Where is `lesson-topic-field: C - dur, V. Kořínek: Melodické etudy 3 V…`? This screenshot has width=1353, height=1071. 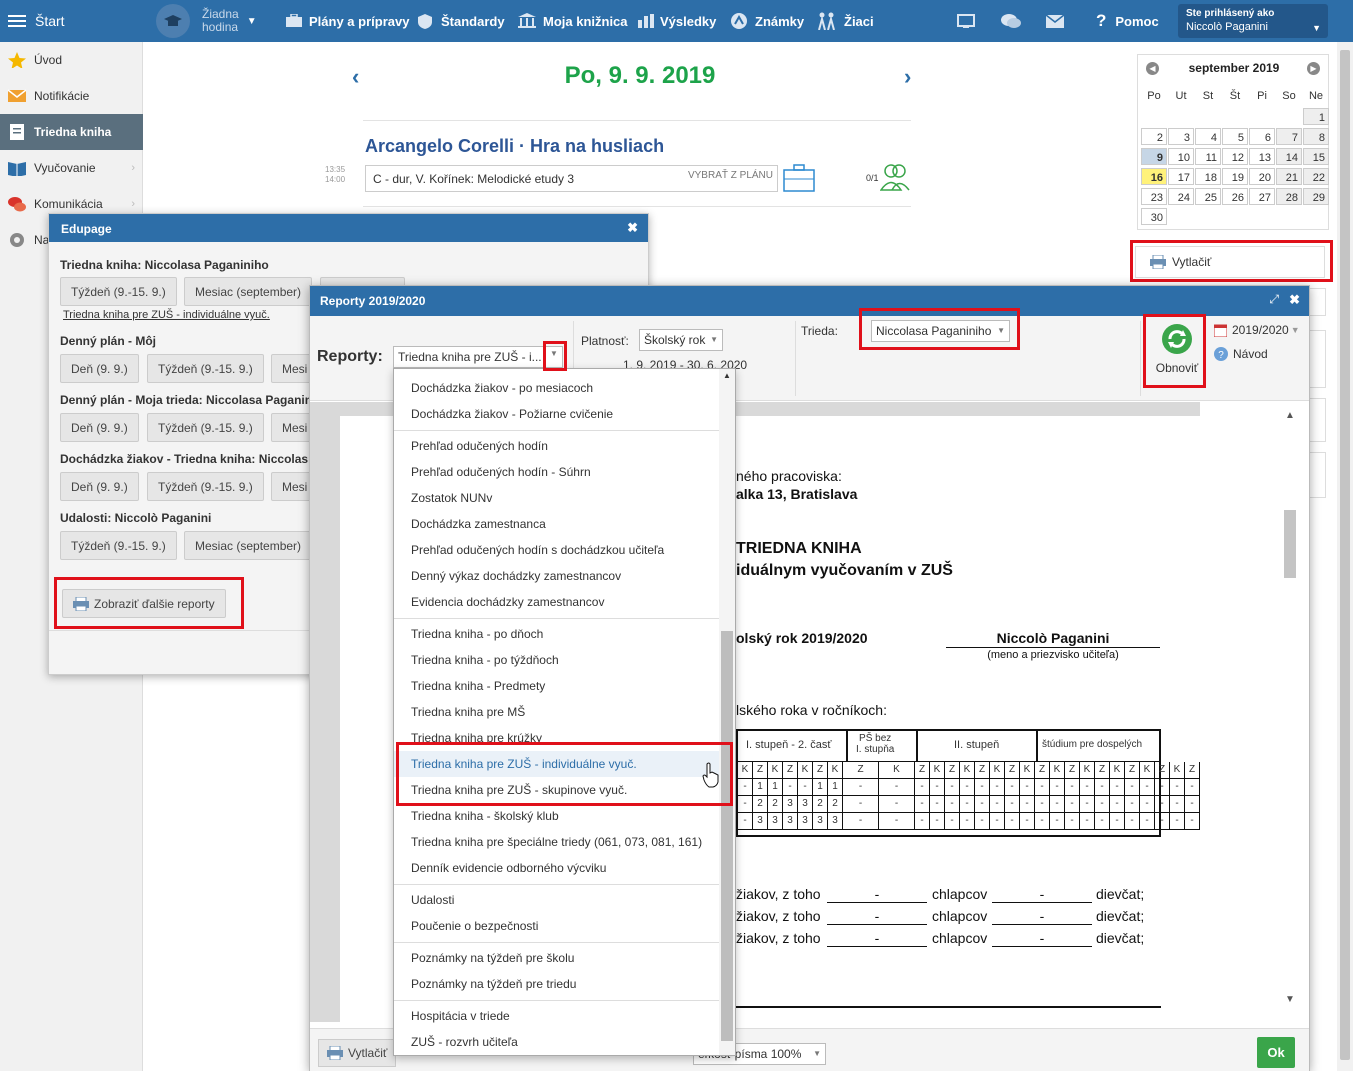
lesson-topic-field: C - dur, V. Kořínek: Melodické etudy 3 V… is located at coordinates (571, 178).